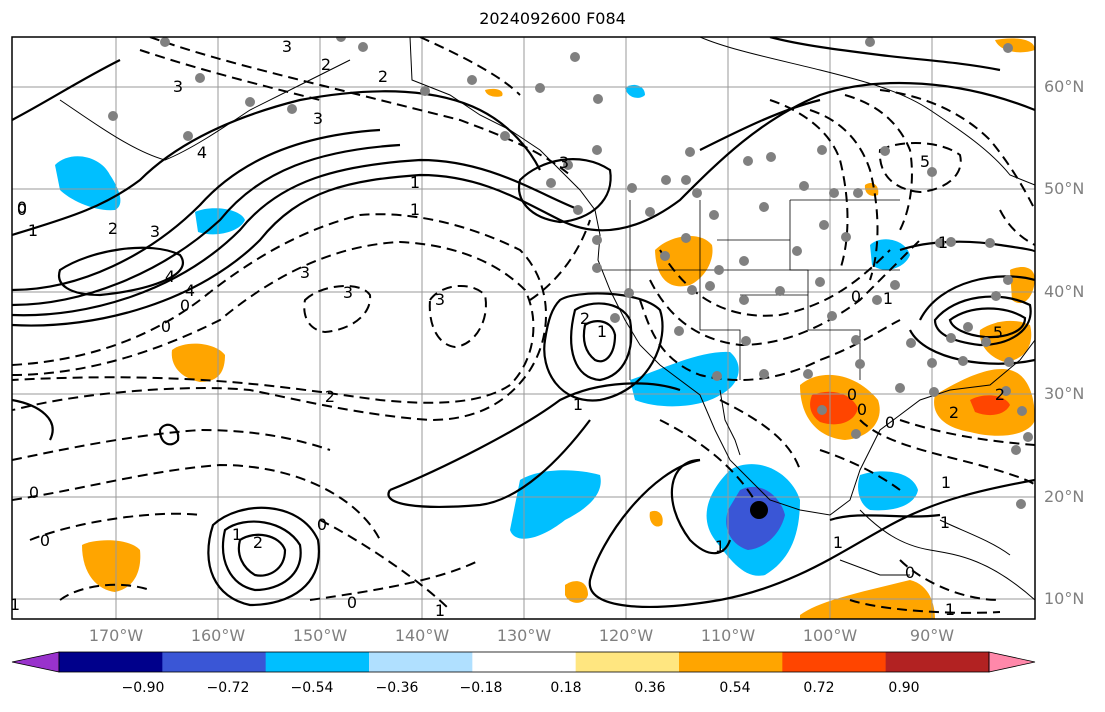 This screenshot has height=712, width=1105. Describe the element at coordinates (1064, 598) in the screenshot. I see `lat-label: 10°N` at that location.